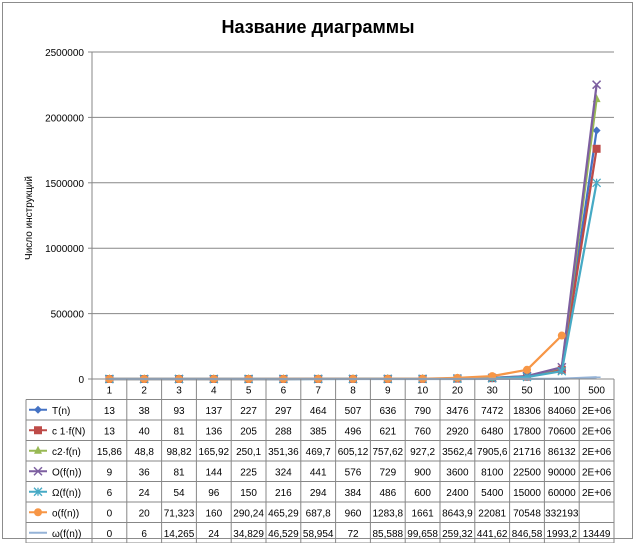 This screenshot has height=543, width=637. What do you see at coordinates (179, 411) in the screenshot?
I see `table-cell: 93` at bounding box center [179, 411].